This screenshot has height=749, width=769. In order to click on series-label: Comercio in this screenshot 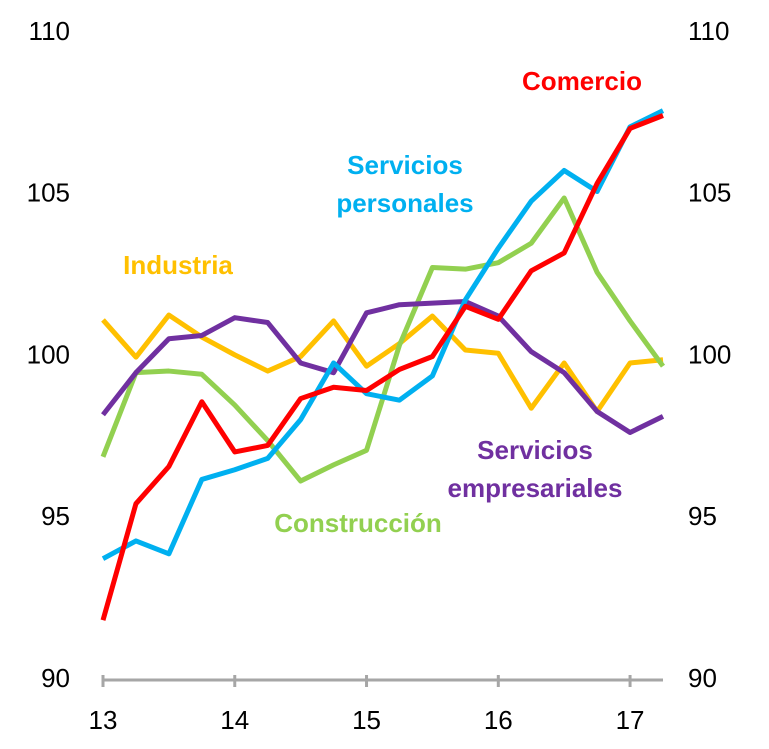, I will do `click(582, 81)`.